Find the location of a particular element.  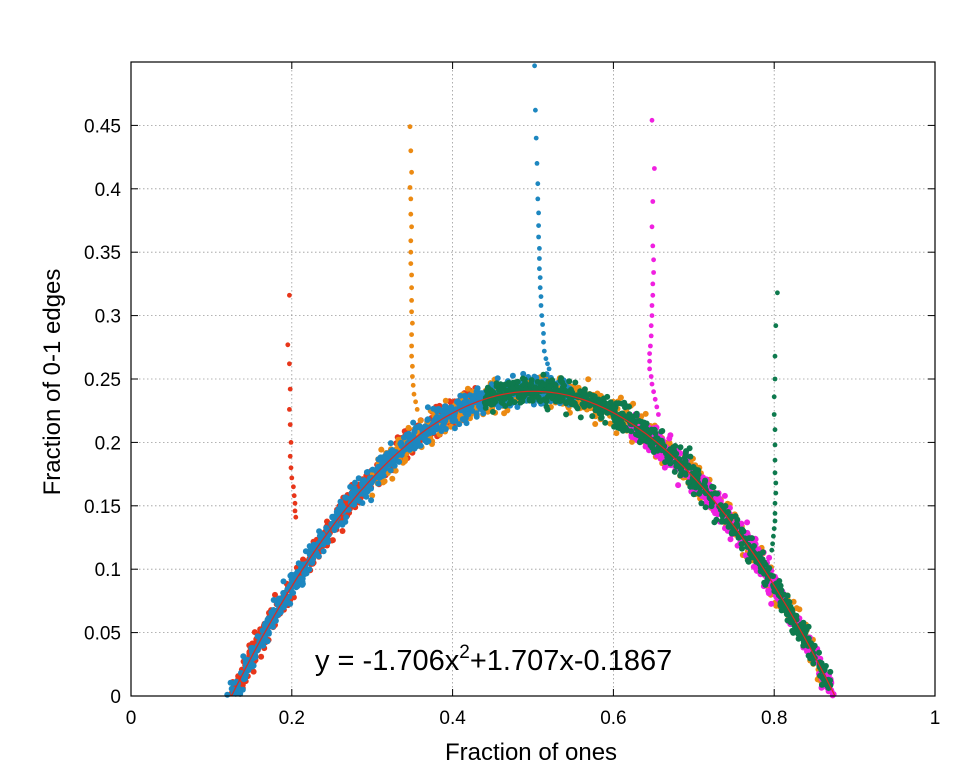

y-tick-label: 0.2 is located at coordinates (108, 443).